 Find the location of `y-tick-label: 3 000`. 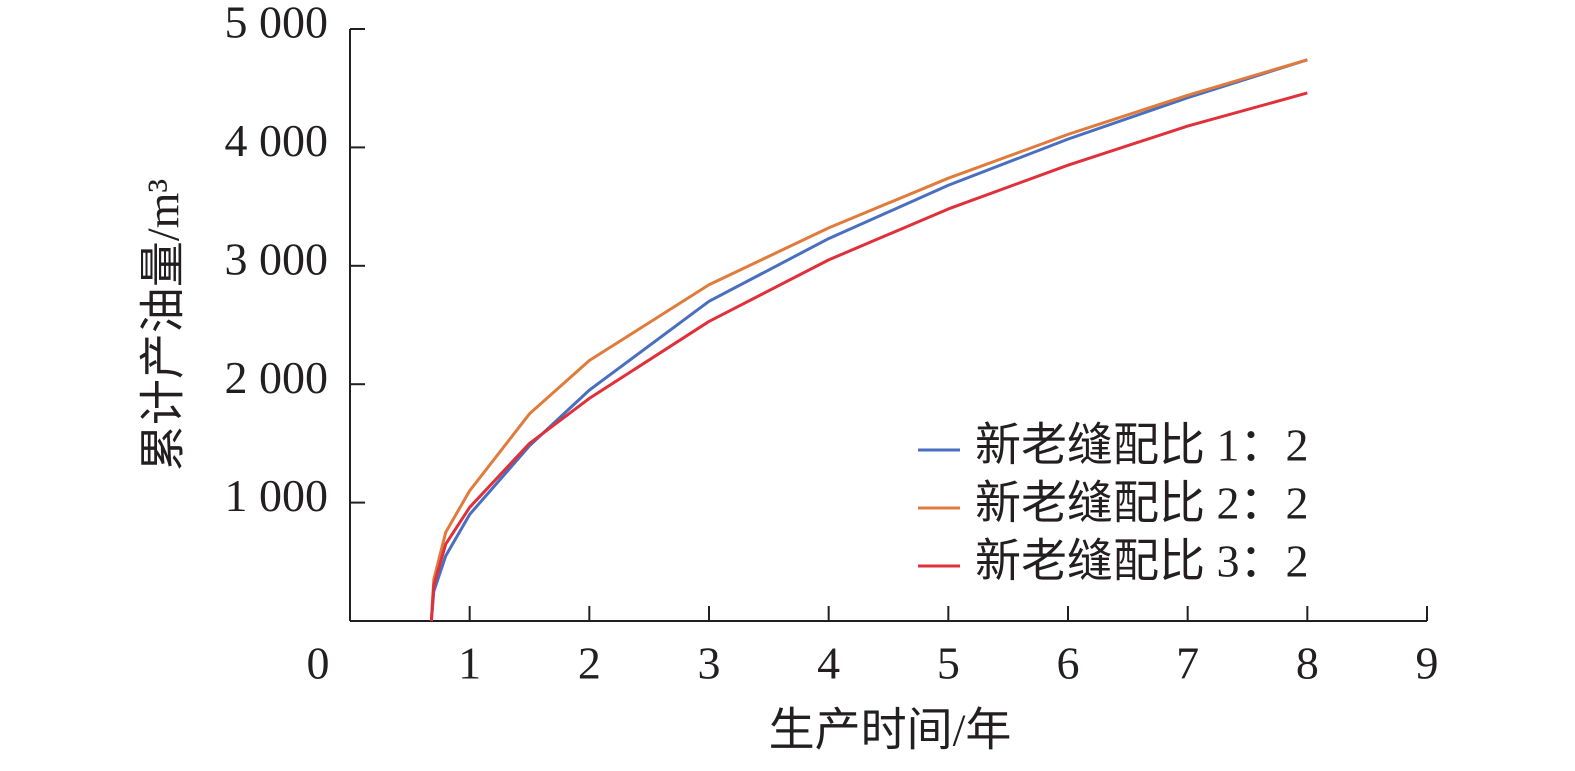

y-tick-label: 3 000 is located at coordinates (277, 258).